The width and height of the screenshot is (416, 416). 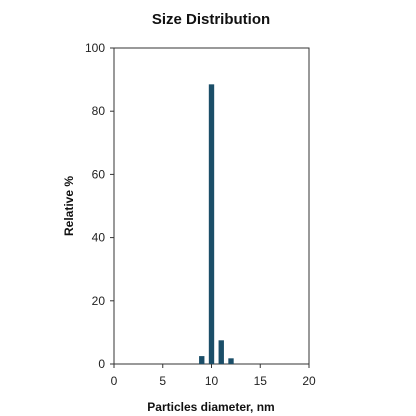 What do you see at coordinates (99, 238) in the screenshot?
I see `y-tick-label: 40` at bounding box center [99, 238].